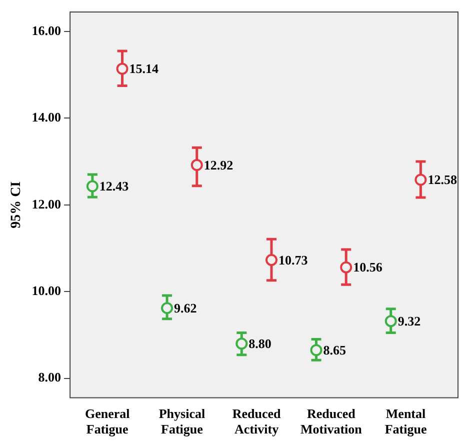 The image size is (465, 441). I want to click on x-tick-label: Physical Fatigue, so click(182, 421).